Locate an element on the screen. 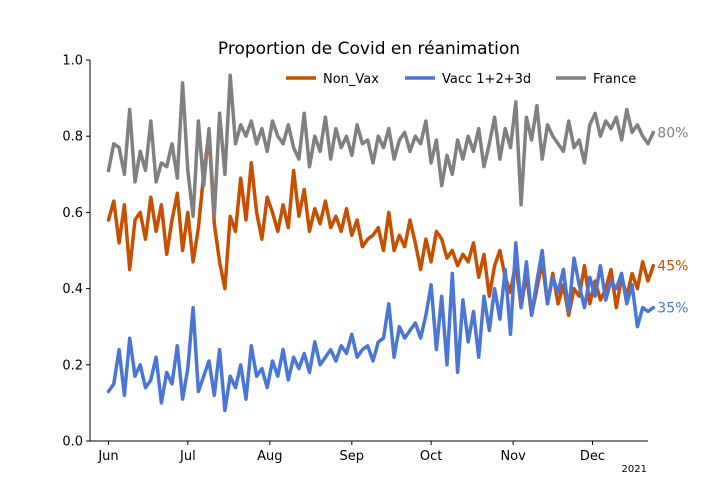 The image size is (720, 504). legend: Non_Vax Vacc 1+2+3d France is located at coordinates (461, 79).